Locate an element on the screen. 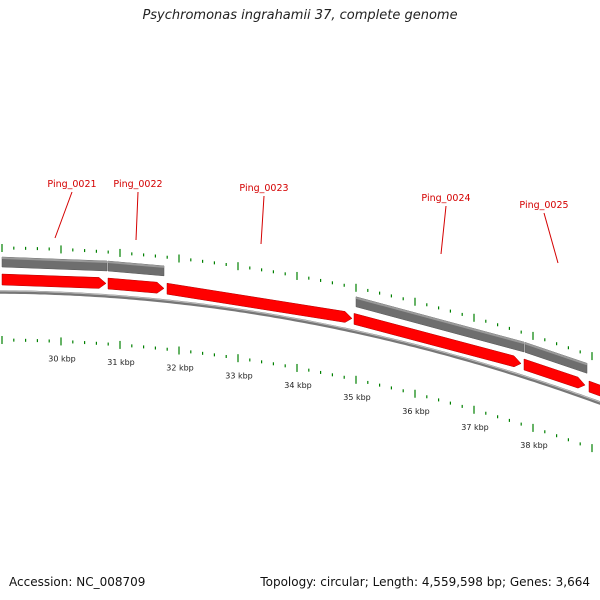  accession-value: NC_008709 is located at coordinates (111, 582).